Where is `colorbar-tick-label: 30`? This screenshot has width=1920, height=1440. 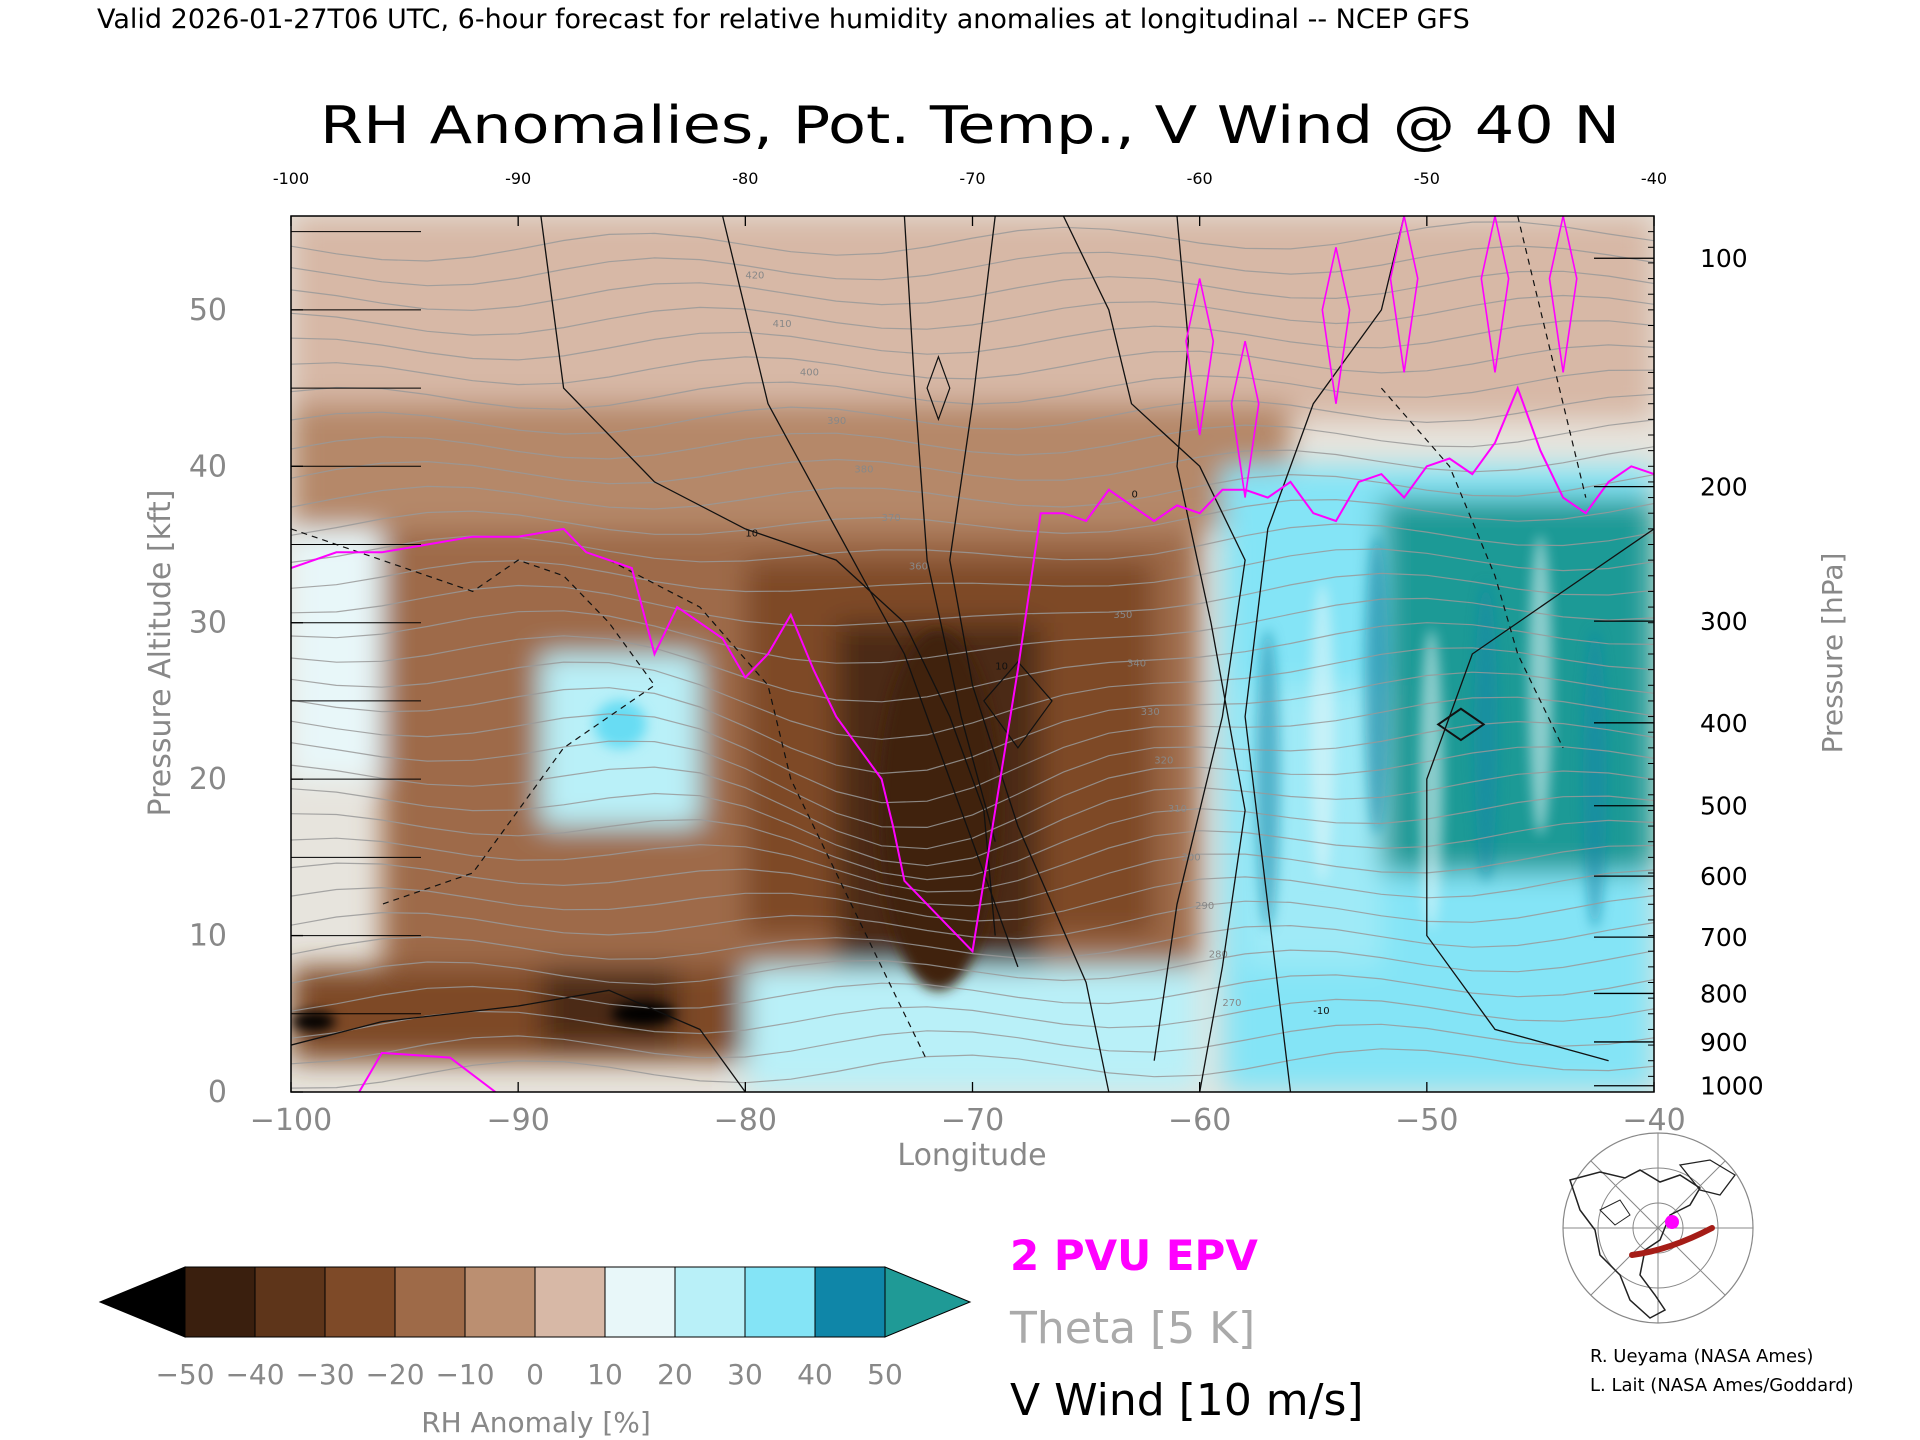 colorbar-tick-label: 30 is located at coordinates (745, 1374).